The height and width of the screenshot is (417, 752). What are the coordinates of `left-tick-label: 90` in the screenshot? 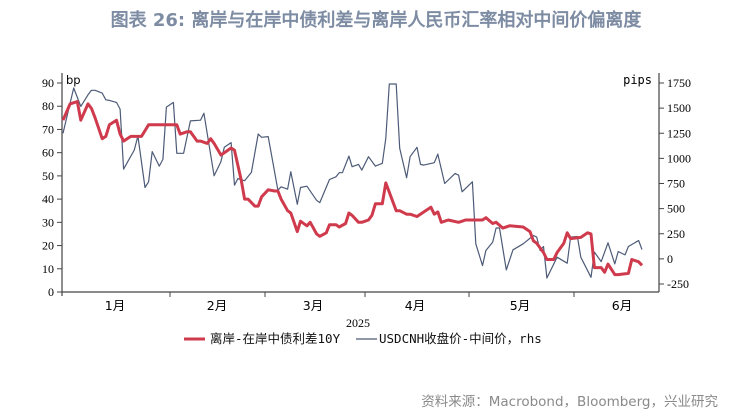 It's located at (48, 83).